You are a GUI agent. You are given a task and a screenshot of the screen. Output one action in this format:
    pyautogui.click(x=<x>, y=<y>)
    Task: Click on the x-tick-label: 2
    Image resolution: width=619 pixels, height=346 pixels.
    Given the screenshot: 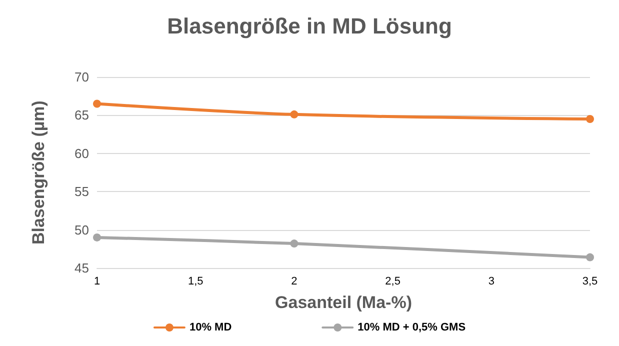 What is the action you would take?
    pyautogui.click(x=294, y=282)
    